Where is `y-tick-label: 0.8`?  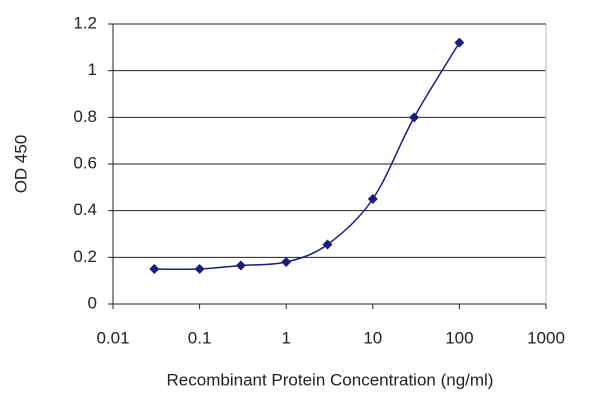 y-tick-label: 0.8 is located at coordinates (85, 116).